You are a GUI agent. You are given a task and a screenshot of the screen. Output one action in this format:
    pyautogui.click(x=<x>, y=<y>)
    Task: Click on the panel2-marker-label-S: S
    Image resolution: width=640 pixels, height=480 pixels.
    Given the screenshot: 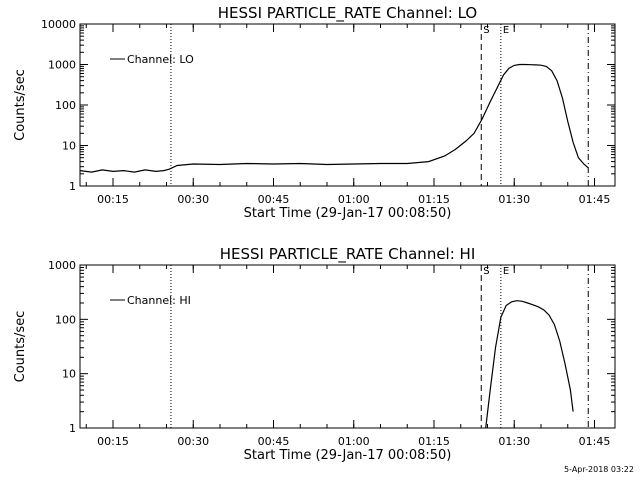 What is the action you would take?
    pyautogui.click(x=486, y=271)
    